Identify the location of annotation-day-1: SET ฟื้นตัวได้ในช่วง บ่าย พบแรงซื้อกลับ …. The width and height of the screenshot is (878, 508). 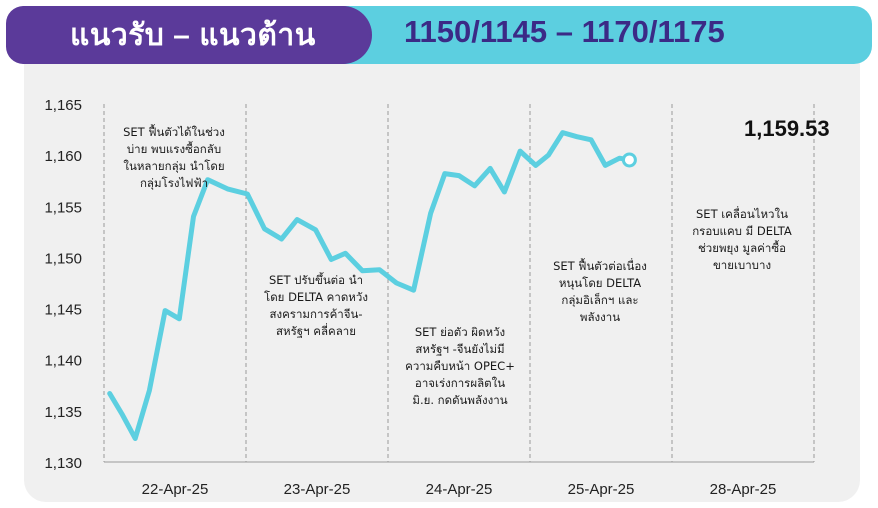
(174, 157).